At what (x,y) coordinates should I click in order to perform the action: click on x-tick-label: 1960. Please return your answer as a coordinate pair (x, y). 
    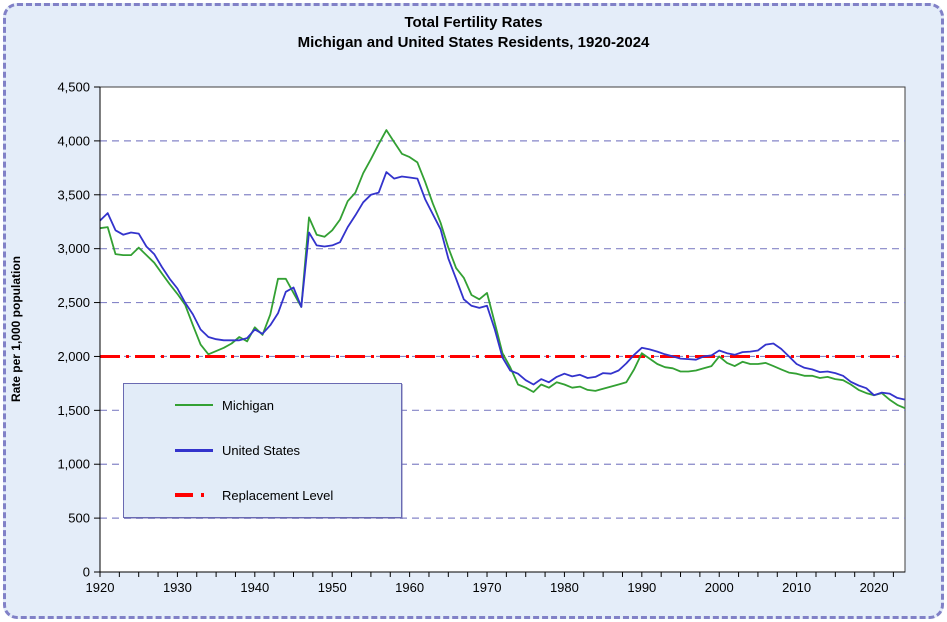
    Looking at the image, I should click on (409, 587).